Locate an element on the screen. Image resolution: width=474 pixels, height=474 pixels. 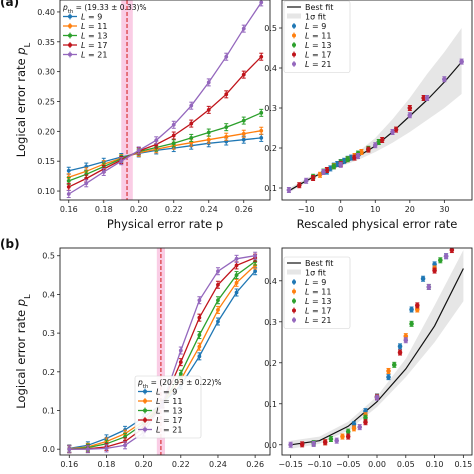
x-tick-label: 0.22 is located at coordinates (174, 209).